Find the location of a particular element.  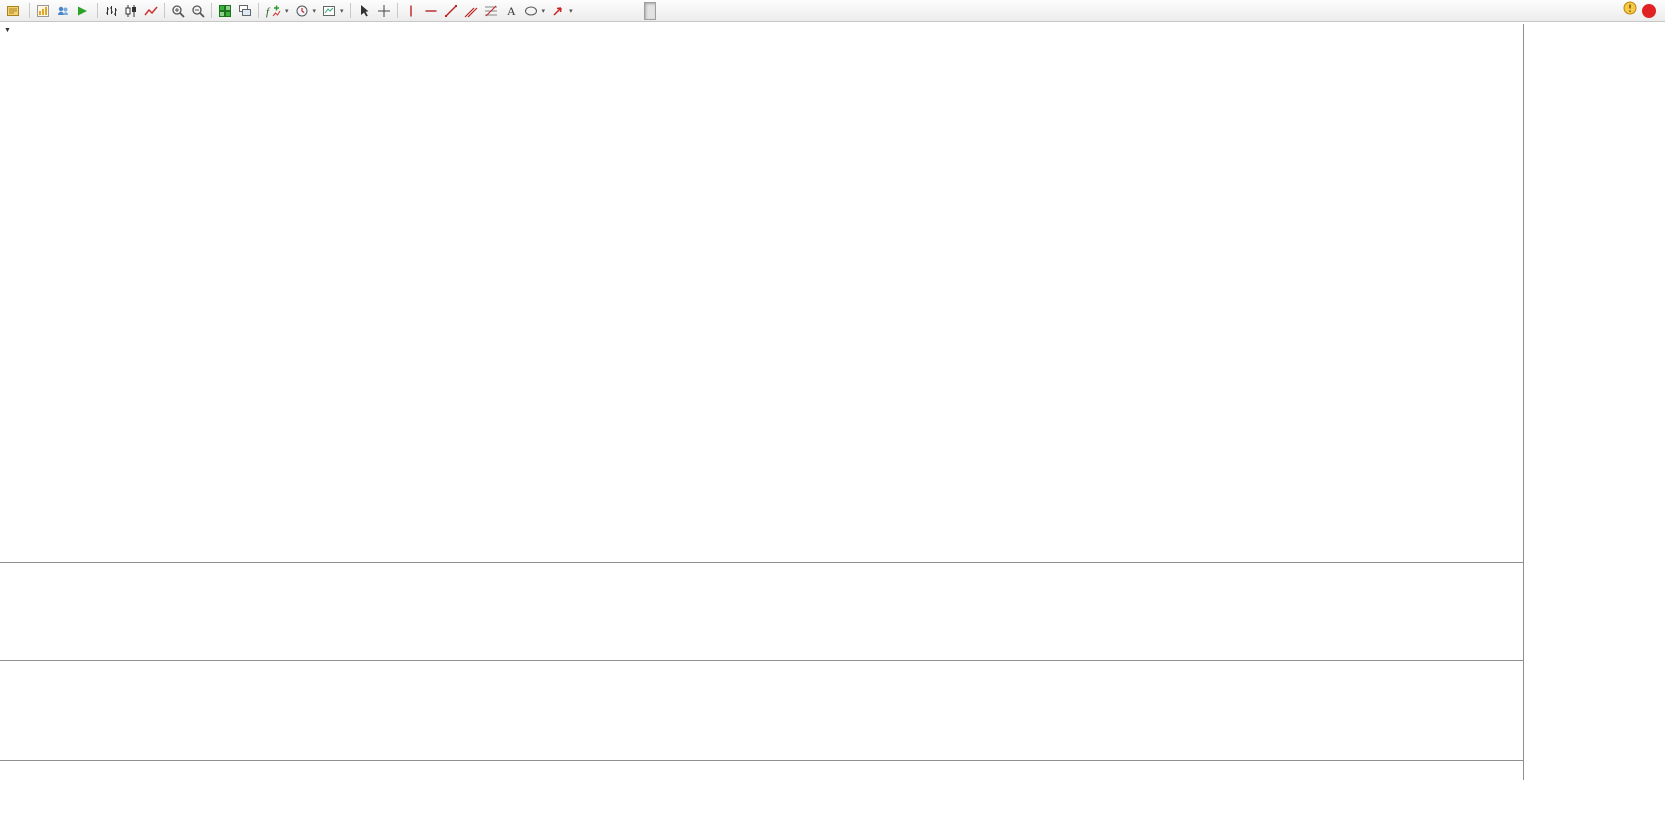

price-axis is located at coordinates (1594, 402).